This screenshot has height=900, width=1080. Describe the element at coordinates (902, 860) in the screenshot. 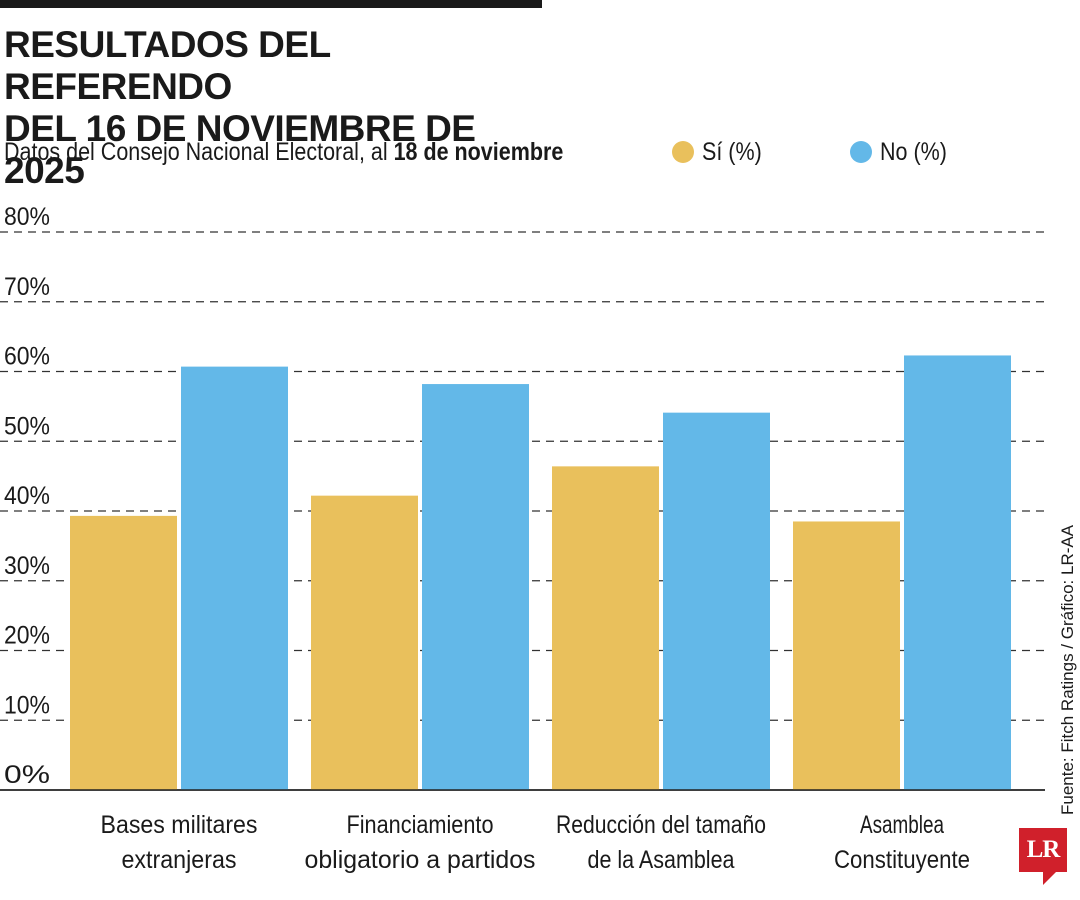

I see `category-label-3-line-1: Constituyente` at that location.